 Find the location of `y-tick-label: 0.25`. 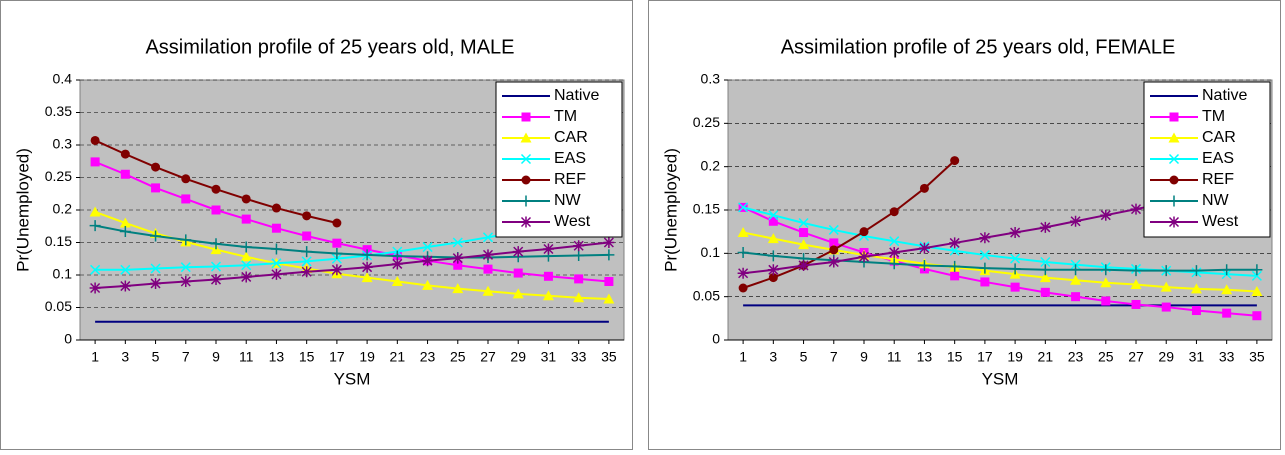

y-tick-label: 0.25 is located at coordinates (58, 176).